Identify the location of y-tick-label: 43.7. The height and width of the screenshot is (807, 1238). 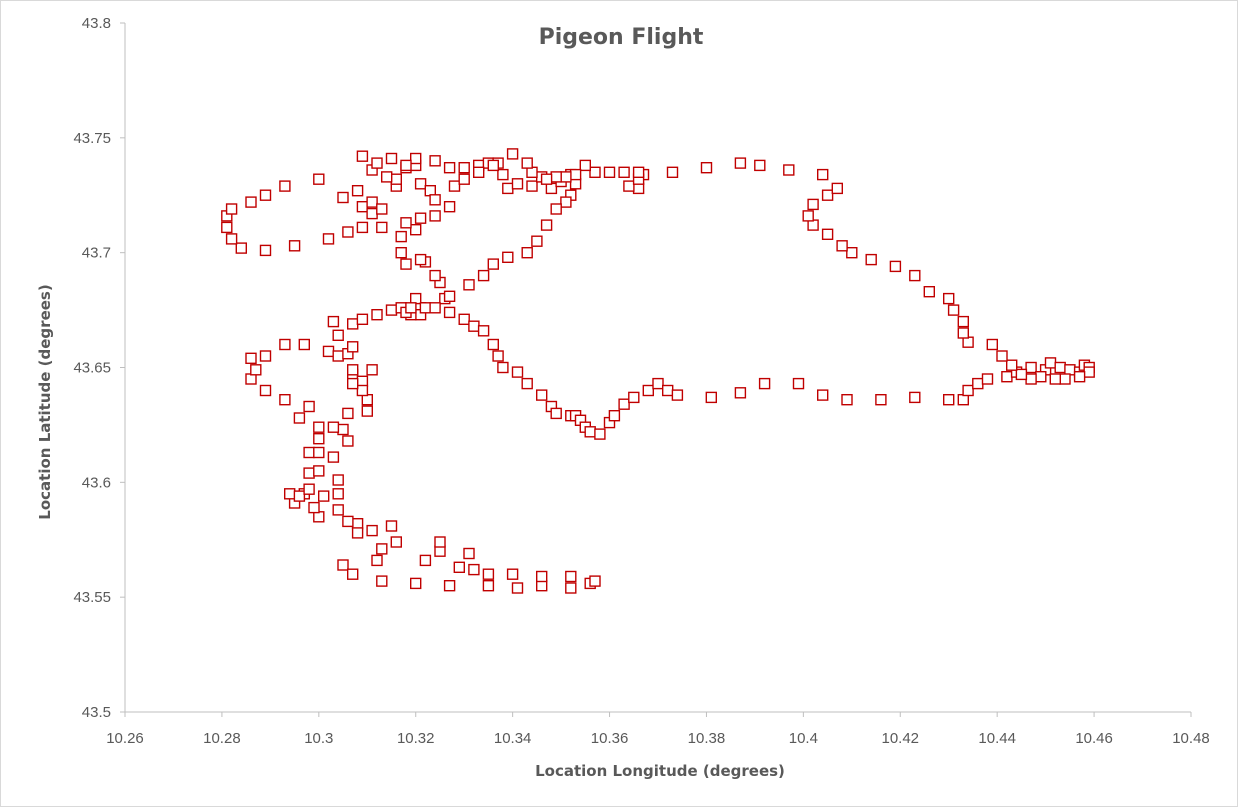
(96, 253).